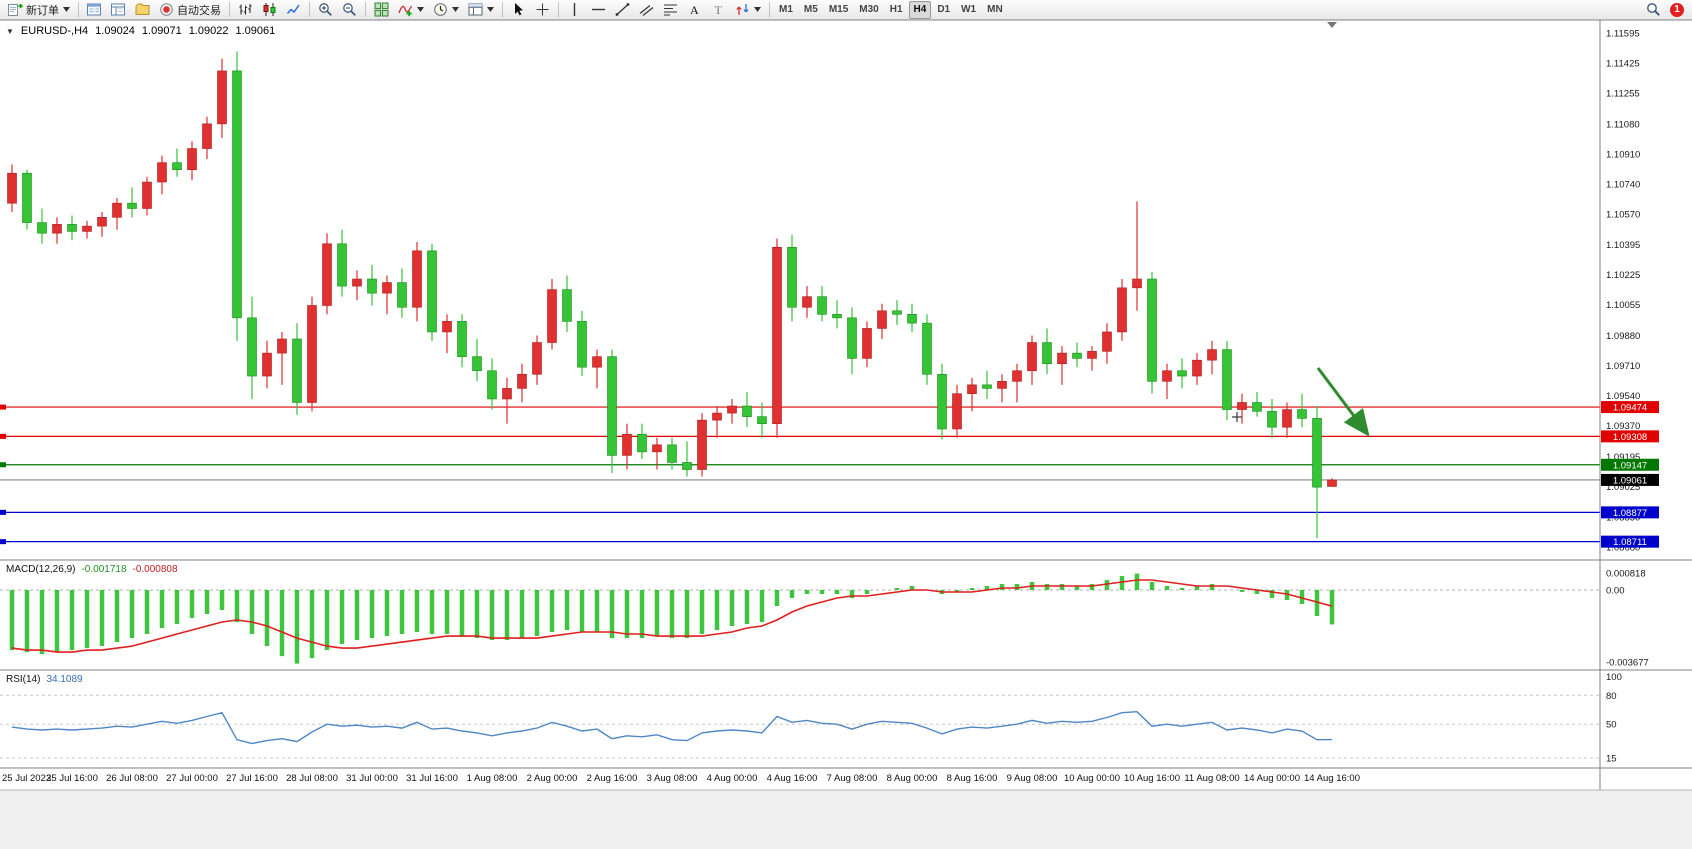 The width and height of the screenshot is (1692, 849). Describe the element at coordinates (969, 9) in the screenshot. I see `timeframe-w1-button: W1` at that location.